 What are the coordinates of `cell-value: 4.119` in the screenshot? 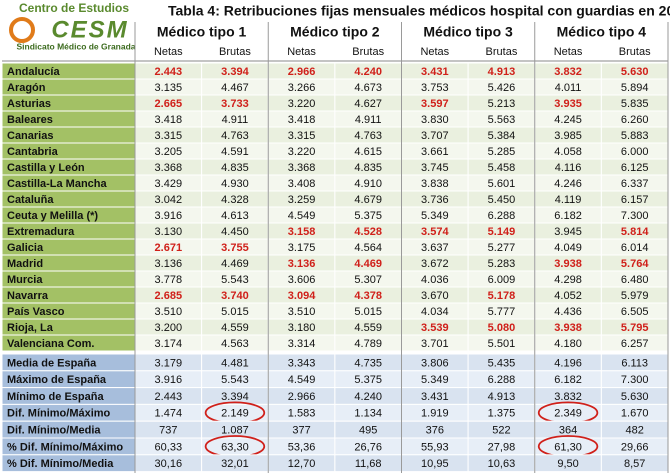 It's located at (568, 200).